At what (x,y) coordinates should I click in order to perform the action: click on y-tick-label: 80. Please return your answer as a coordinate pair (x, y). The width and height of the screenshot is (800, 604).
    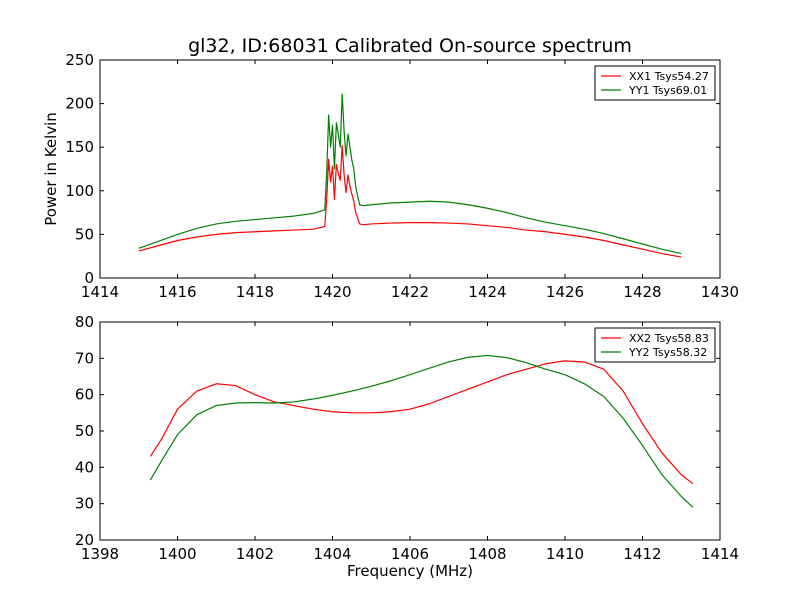
    Looking at the image, I should click on (84, 322).